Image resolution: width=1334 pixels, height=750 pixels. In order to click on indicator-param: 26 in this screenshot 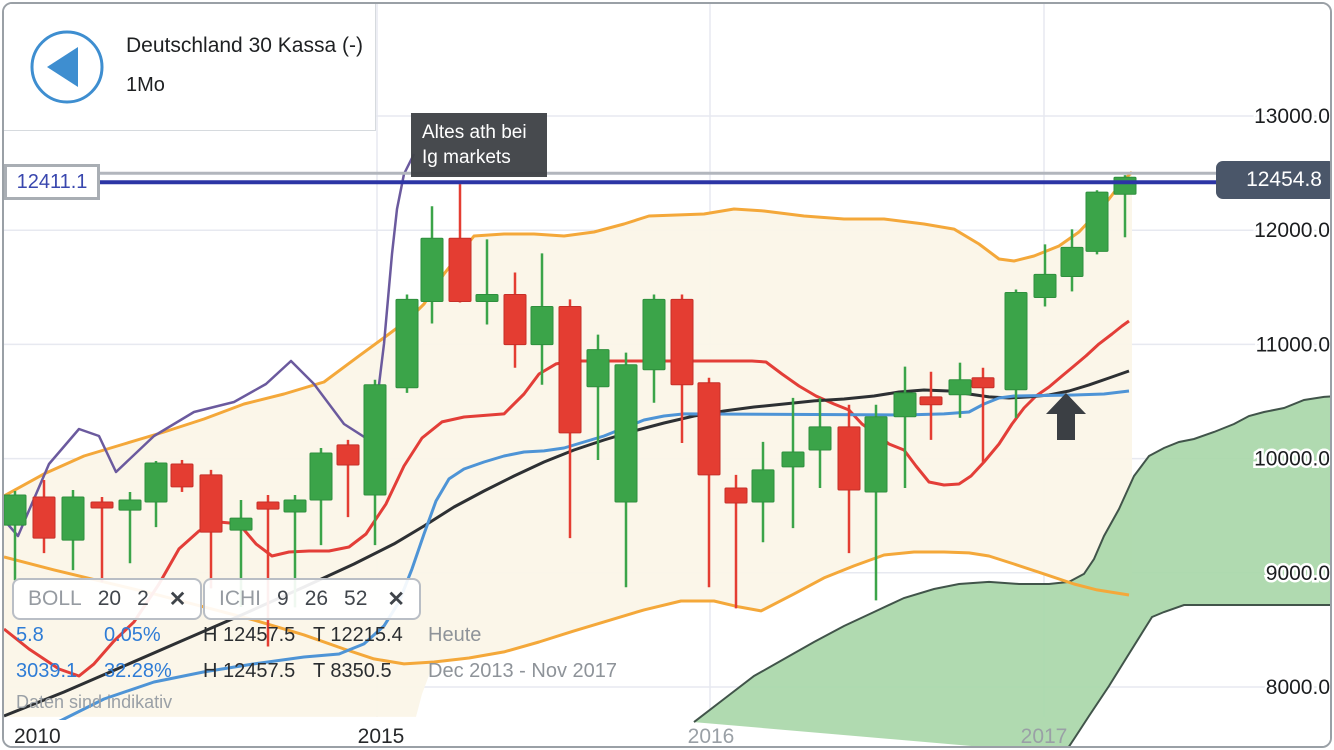, I will do `click(316, 598)`.